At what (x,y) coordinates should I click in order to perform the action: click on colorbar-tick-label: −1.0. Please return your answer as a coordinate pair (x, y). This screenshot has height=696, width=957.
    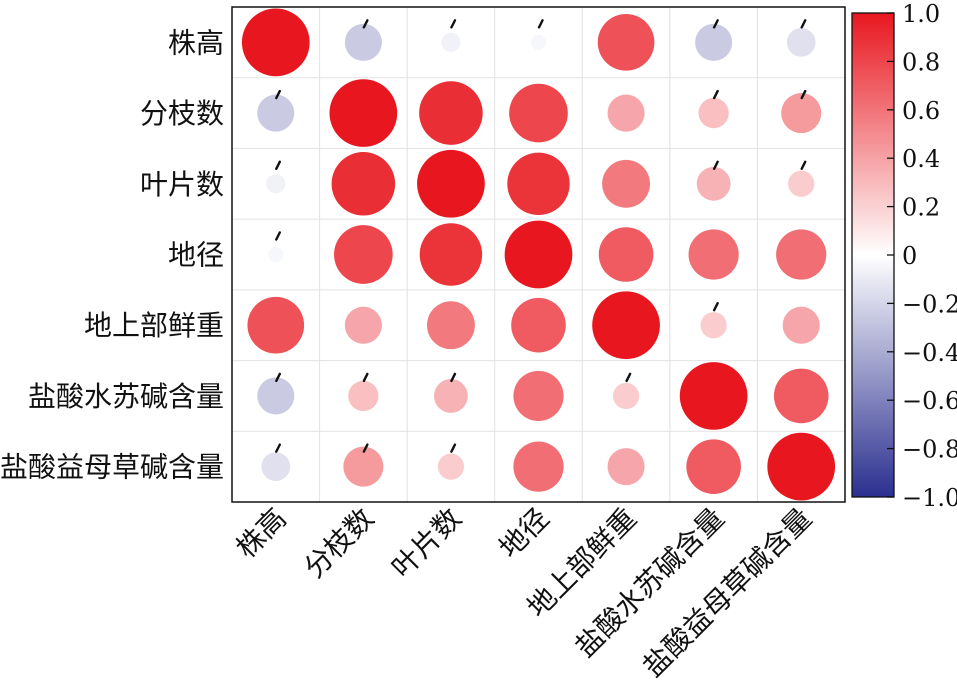
    Looking at the image, I should click on (929, 498).